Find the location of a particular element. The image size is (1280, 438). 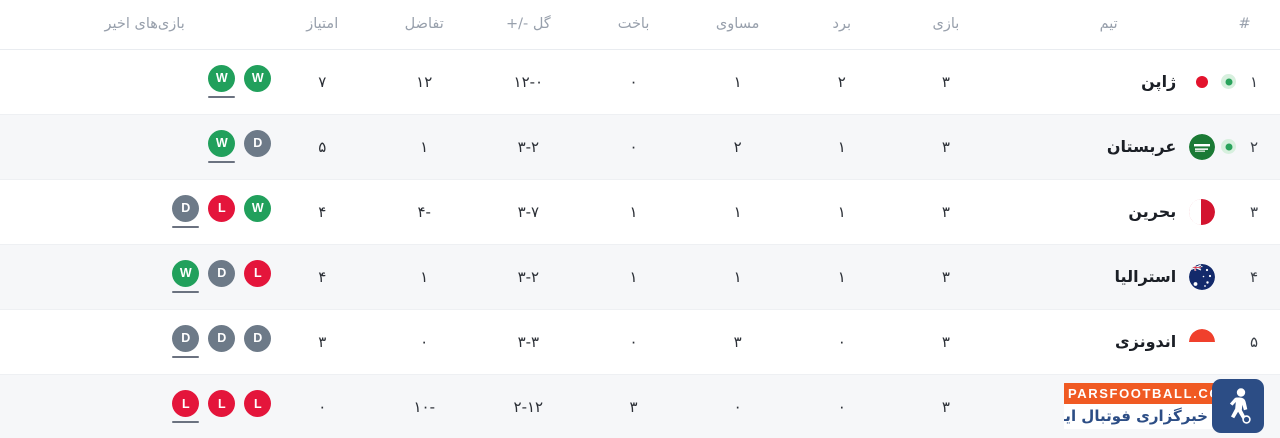

rank-cell: ۵ is located at coordinates (1249, 342).